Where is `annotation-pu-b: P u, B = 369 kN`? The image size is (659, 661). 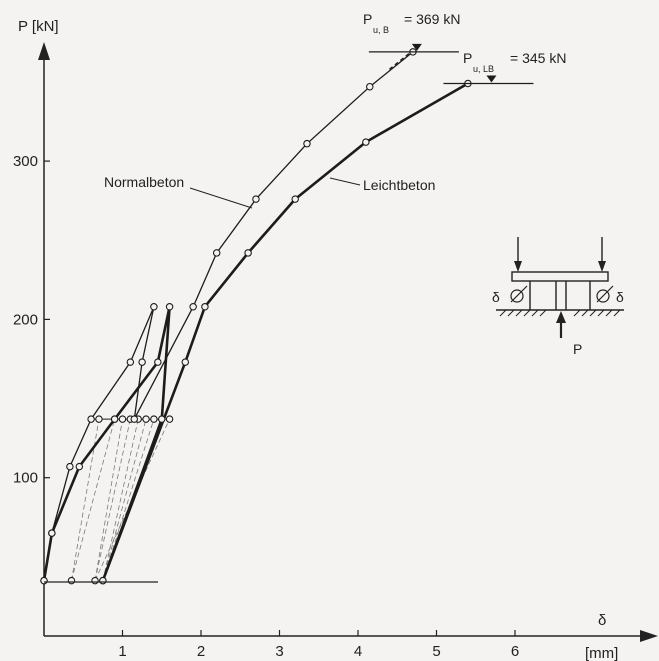 annotation-pu-b: P u, B = 369 kN is located at coordinates (411, 23).